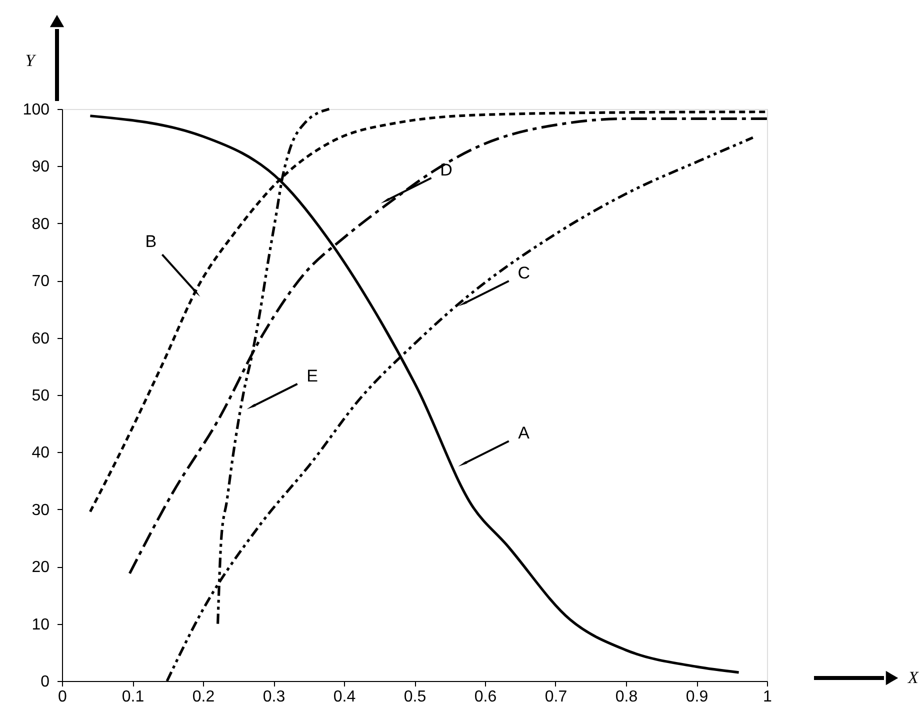 This screenshot has width=922, height=709. I want to click on annotation: E, so click(312, 376).